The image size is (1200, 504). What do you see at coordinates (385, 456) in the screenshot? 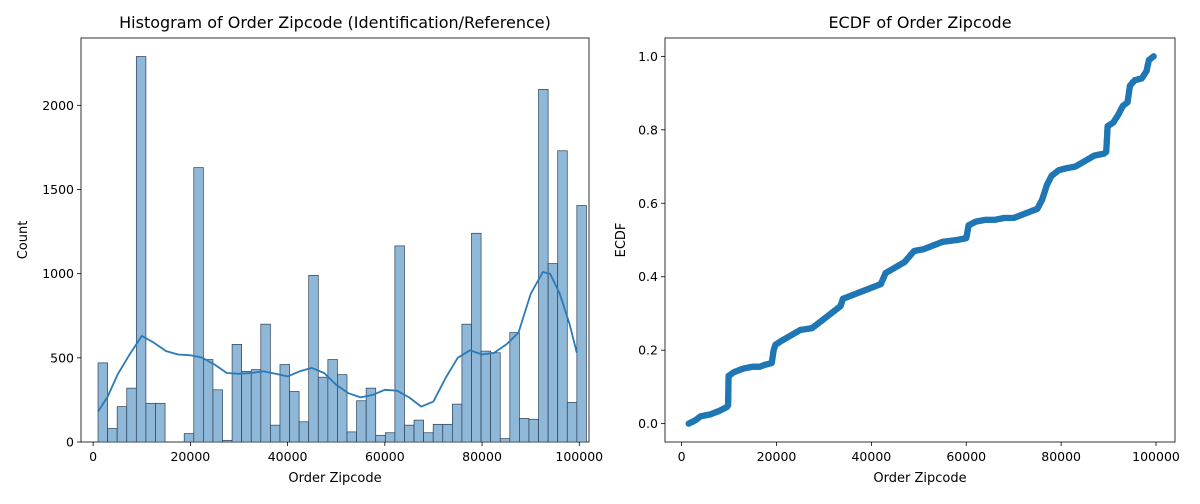
I see `histogram-x-tick-label: 60000` at bounding box center [385, 456].